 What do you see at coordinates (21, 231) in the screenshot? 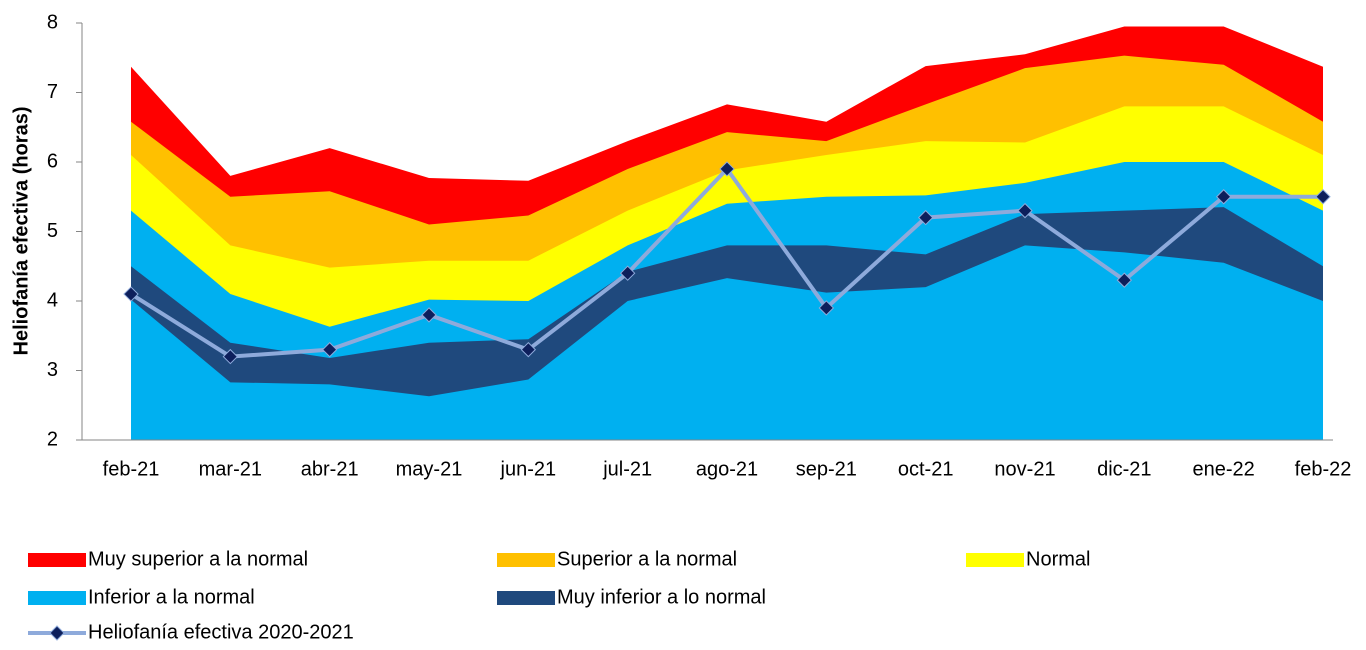
I see `y-axis-label: Heliofanía efectiva (horas)` at bounding box center [21, 231].